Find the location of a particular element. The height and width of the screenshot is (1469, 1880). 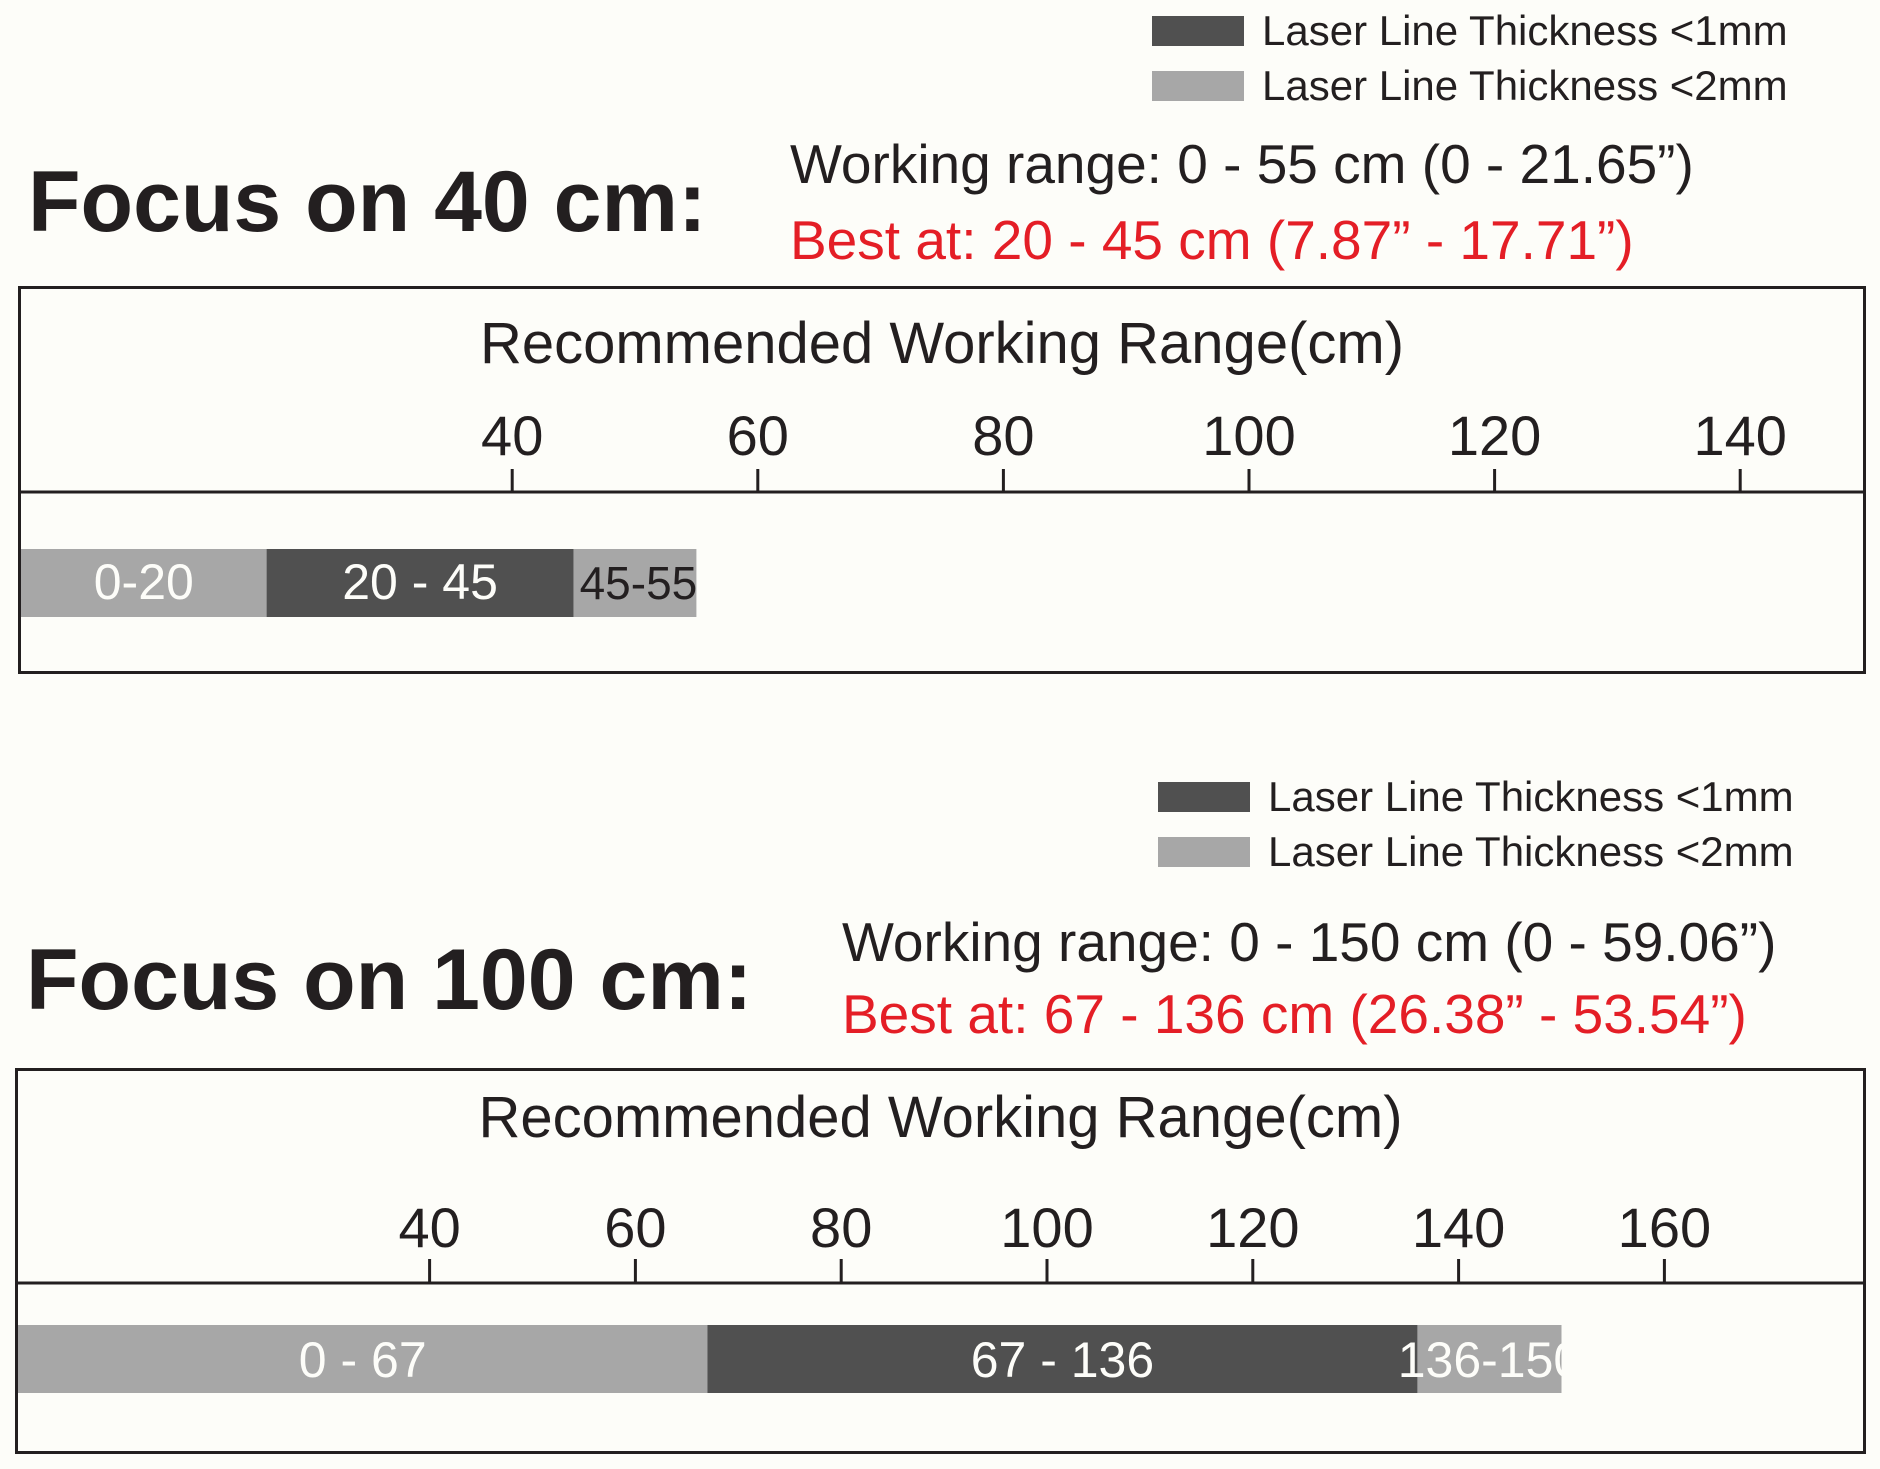

segment-label: 0-20 is located at coordinates (144, 582).